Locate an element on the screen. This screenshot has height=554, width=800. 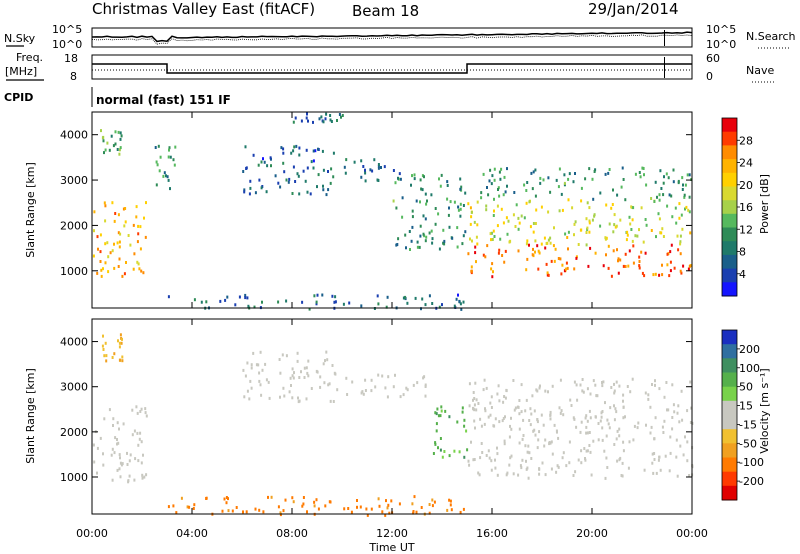
xtick-label: 00:00 is located at coordinates (92, 533).